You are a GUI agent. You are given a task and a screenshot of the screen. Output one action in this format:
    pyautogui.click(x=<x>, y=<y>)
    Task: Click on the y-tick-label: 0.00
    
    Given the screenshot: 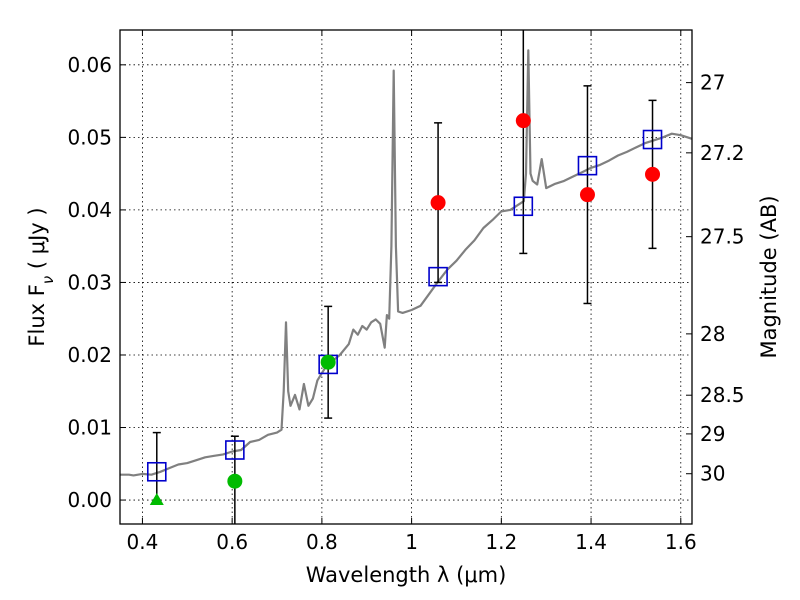 What is the action you would take?
    pyautogui.click(x=89, y=500)
    